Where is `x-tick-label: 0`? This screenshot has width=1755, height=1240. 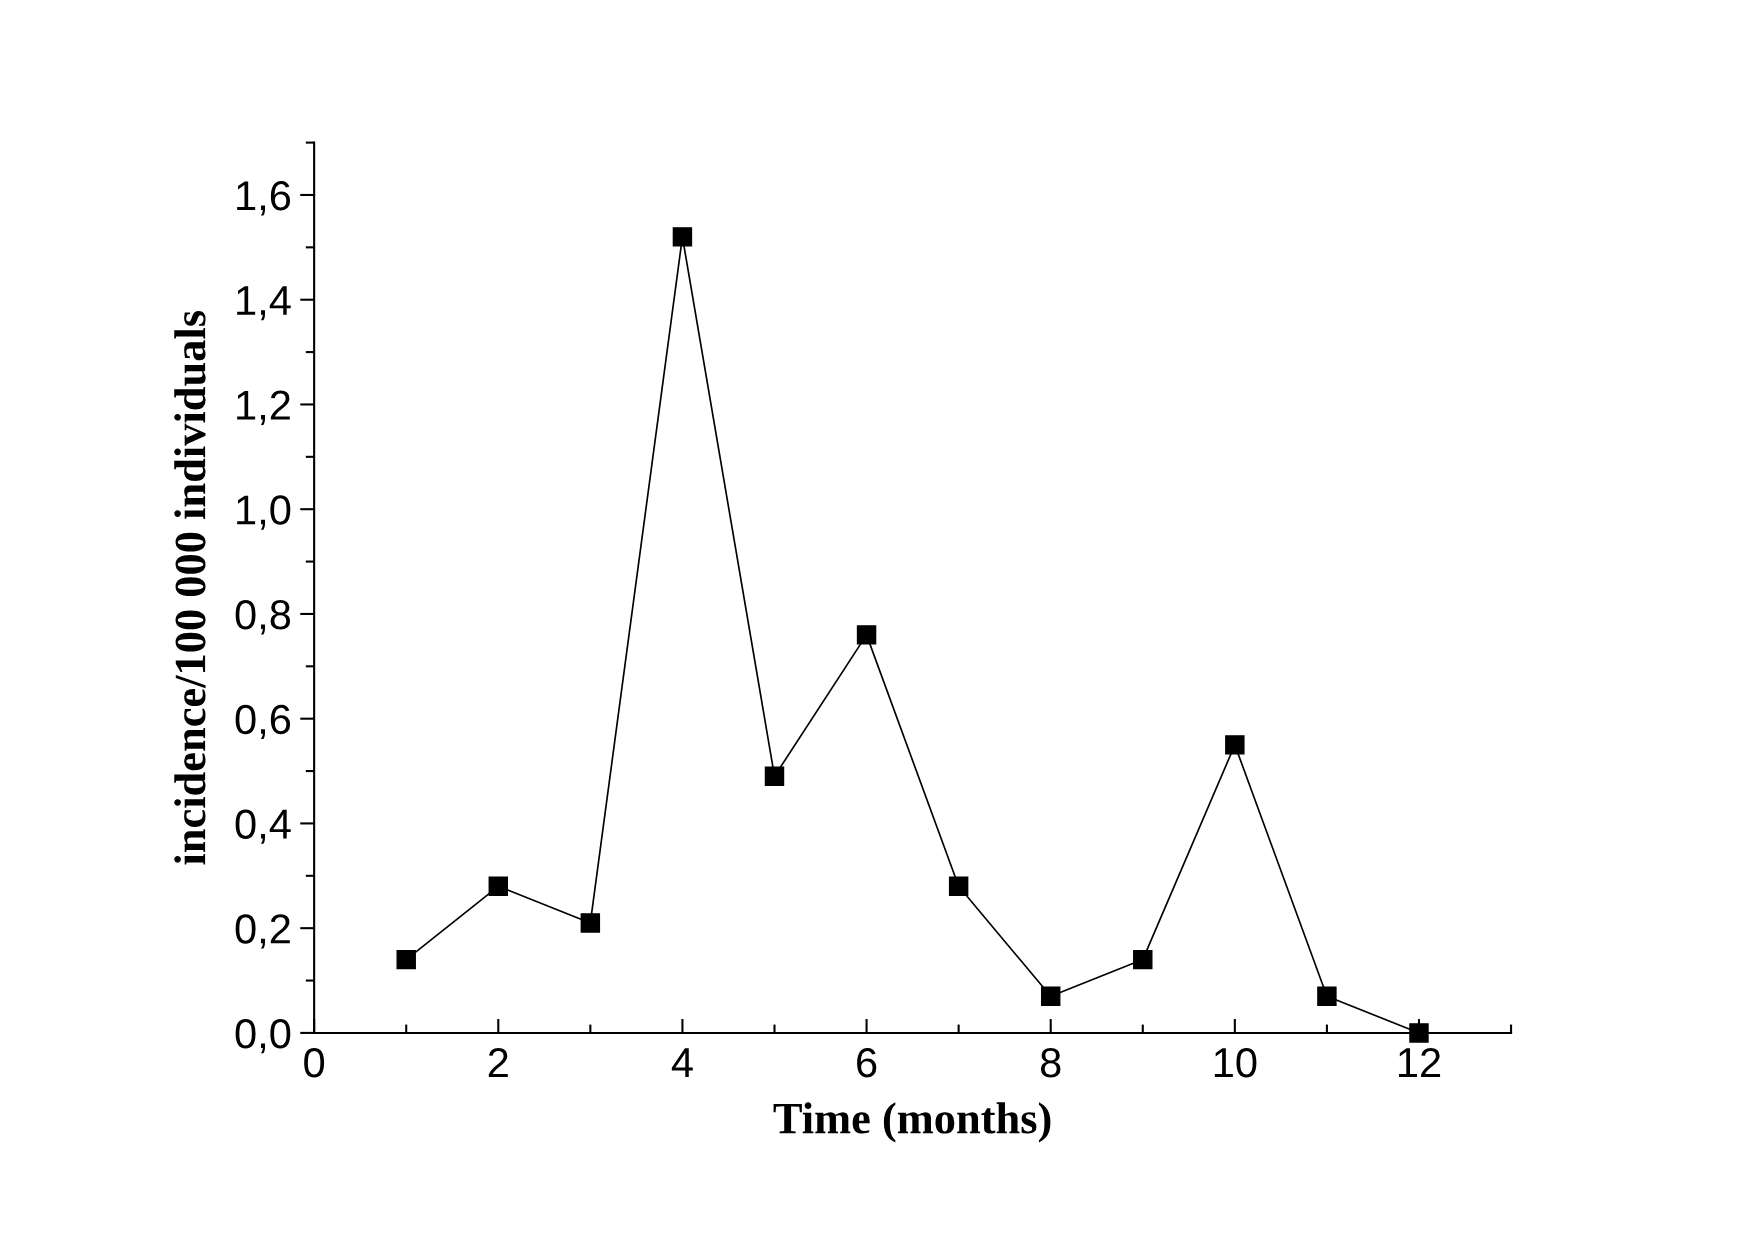 x-tick-label: 0 is located at coordinates (314, 1062).